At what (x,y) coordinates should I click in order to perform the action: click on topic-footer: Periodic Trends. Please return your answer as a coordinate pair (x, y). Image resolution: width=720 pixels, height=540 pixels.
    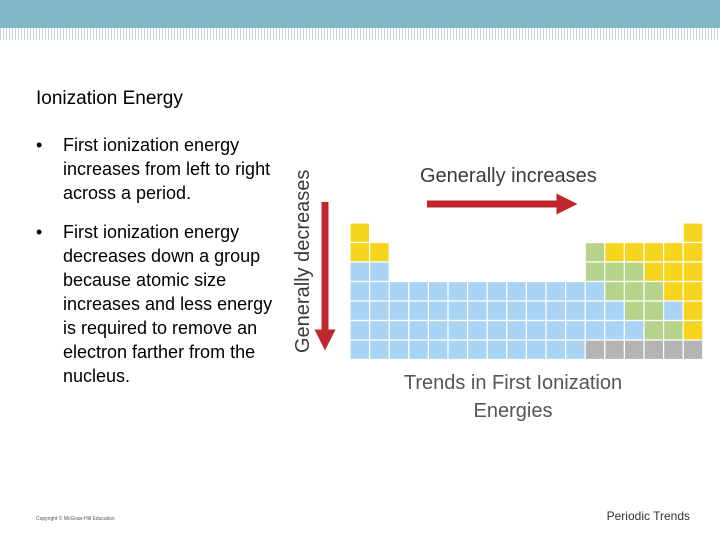
    Looking at the image, I should click on (648, 516).